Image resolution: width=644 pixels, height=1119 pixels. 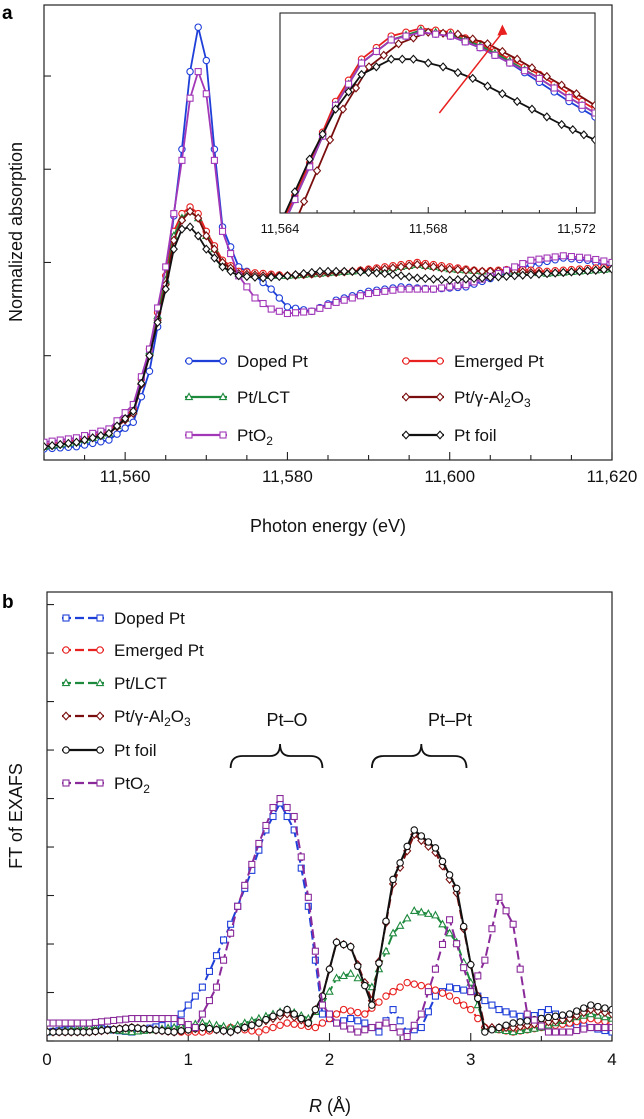 What do you see at coordinates (330, 1106) in the screenshot?
I see `panel-b-x-axis-label: R (Å)` at bounding box center [330, 1106].